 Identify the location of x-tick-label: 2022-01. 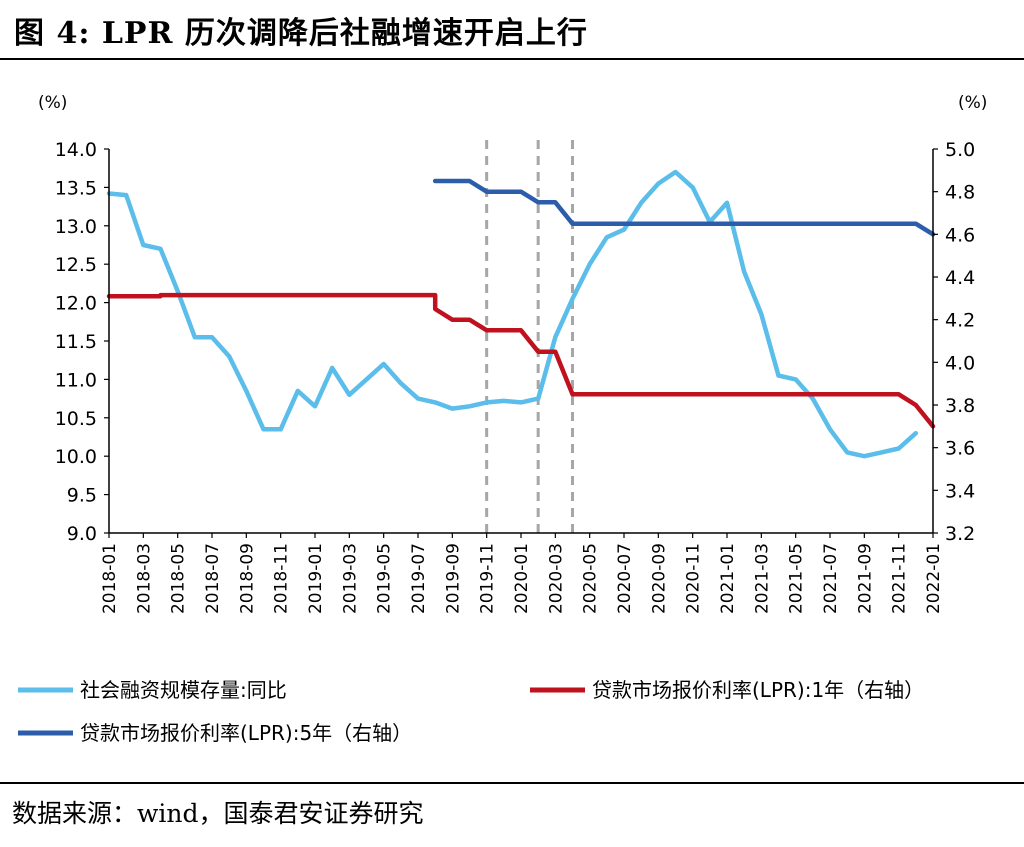
(934, 578).